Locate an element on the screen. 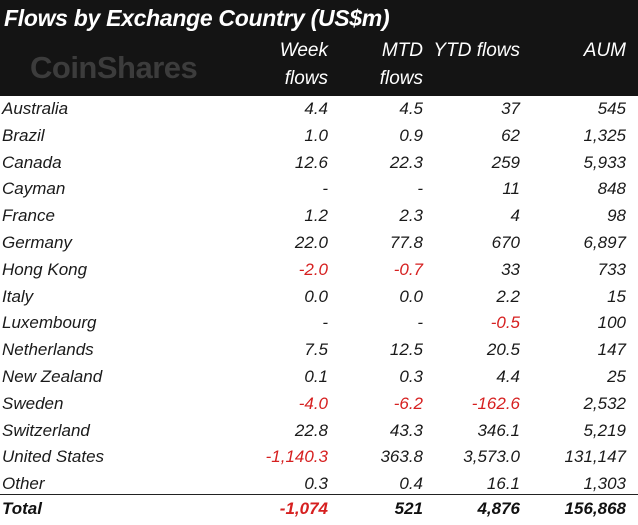 The width and height of the screenshot is (638, 525). cell-week-flows: 0.3 is located at coordinates (316, 484).